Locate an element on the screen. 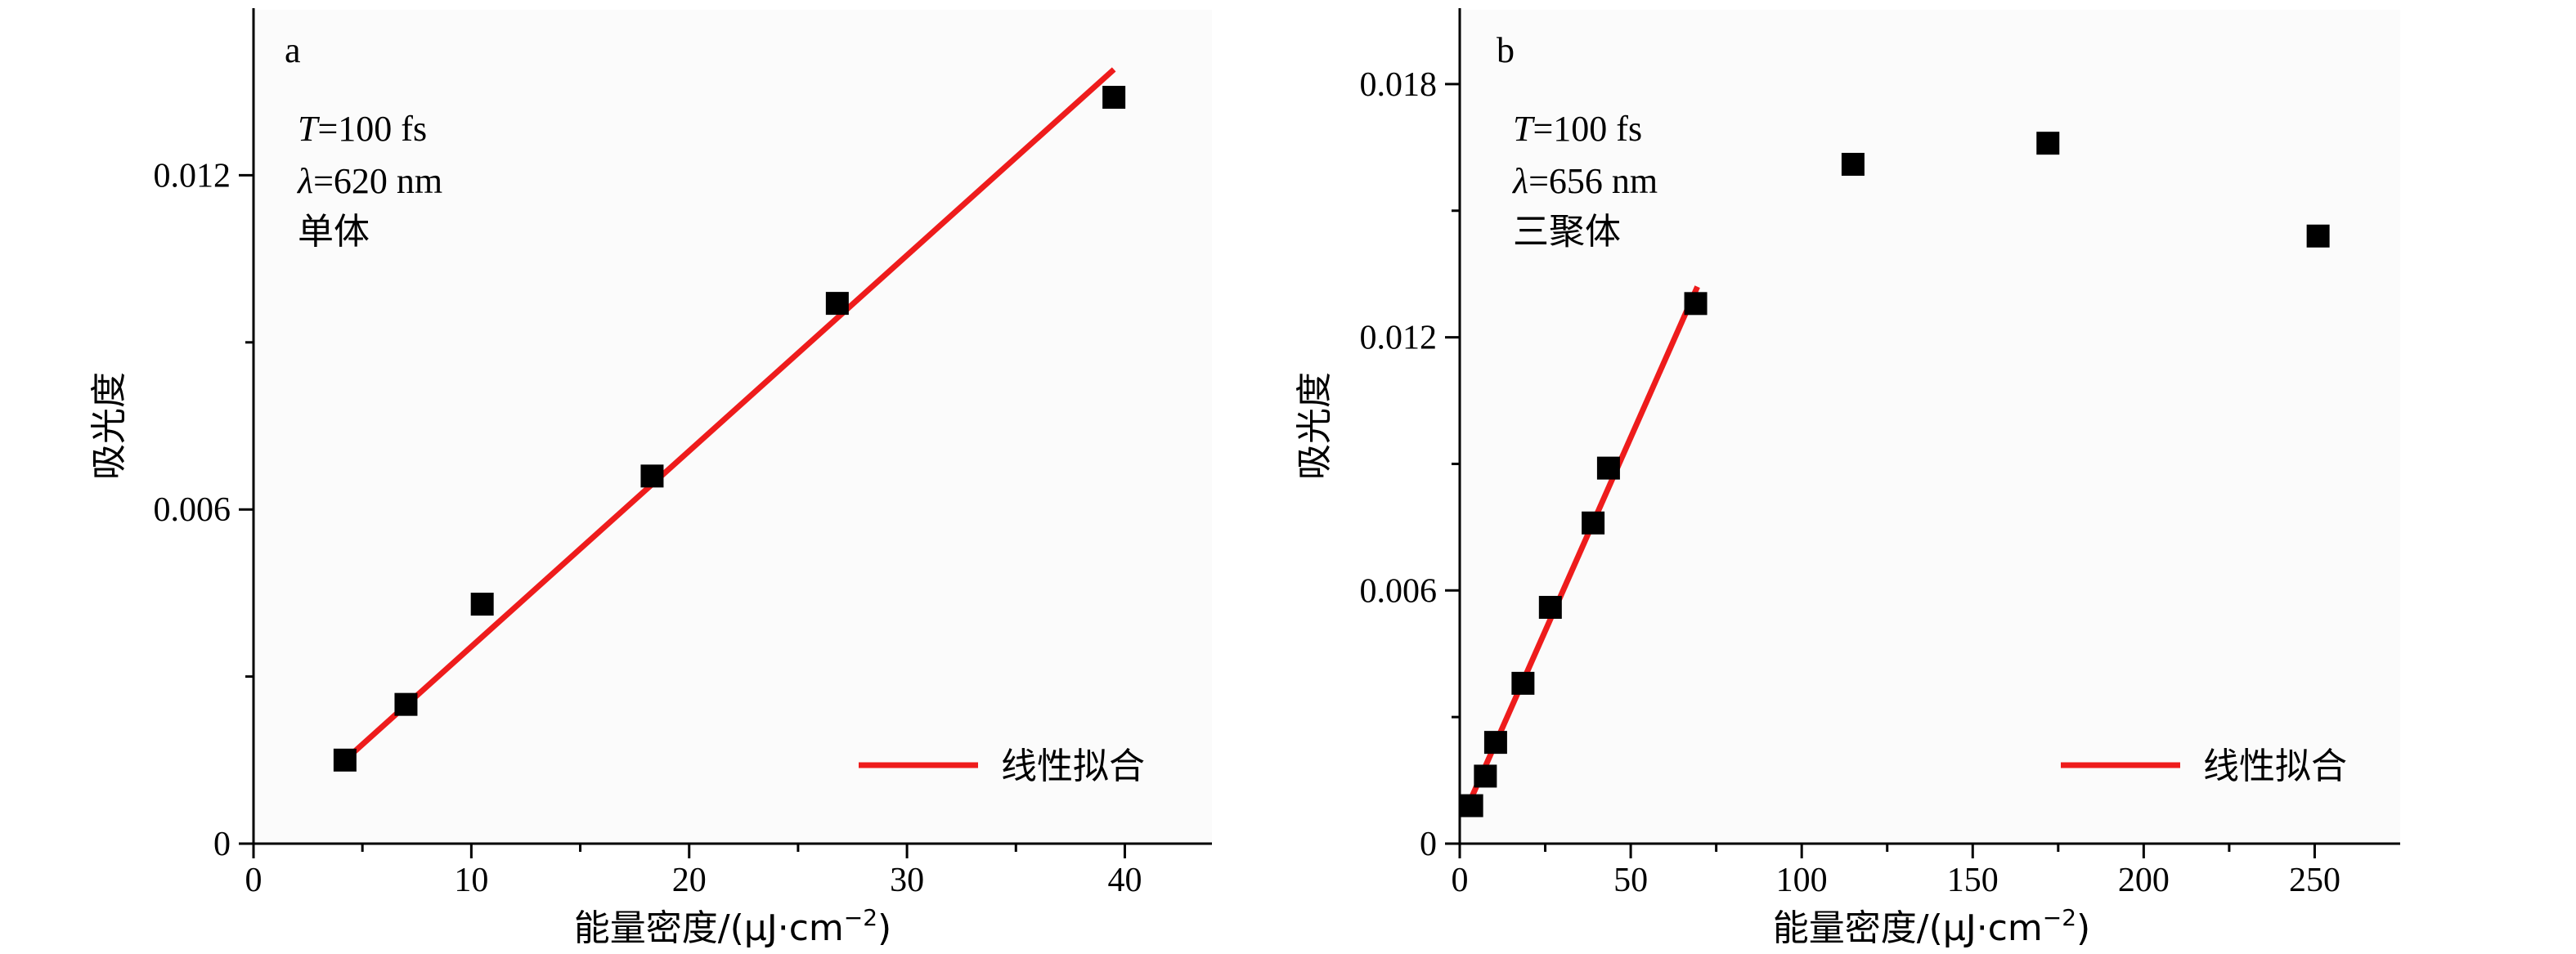  panel-label-b: b is located at coordinates (1506, 50).